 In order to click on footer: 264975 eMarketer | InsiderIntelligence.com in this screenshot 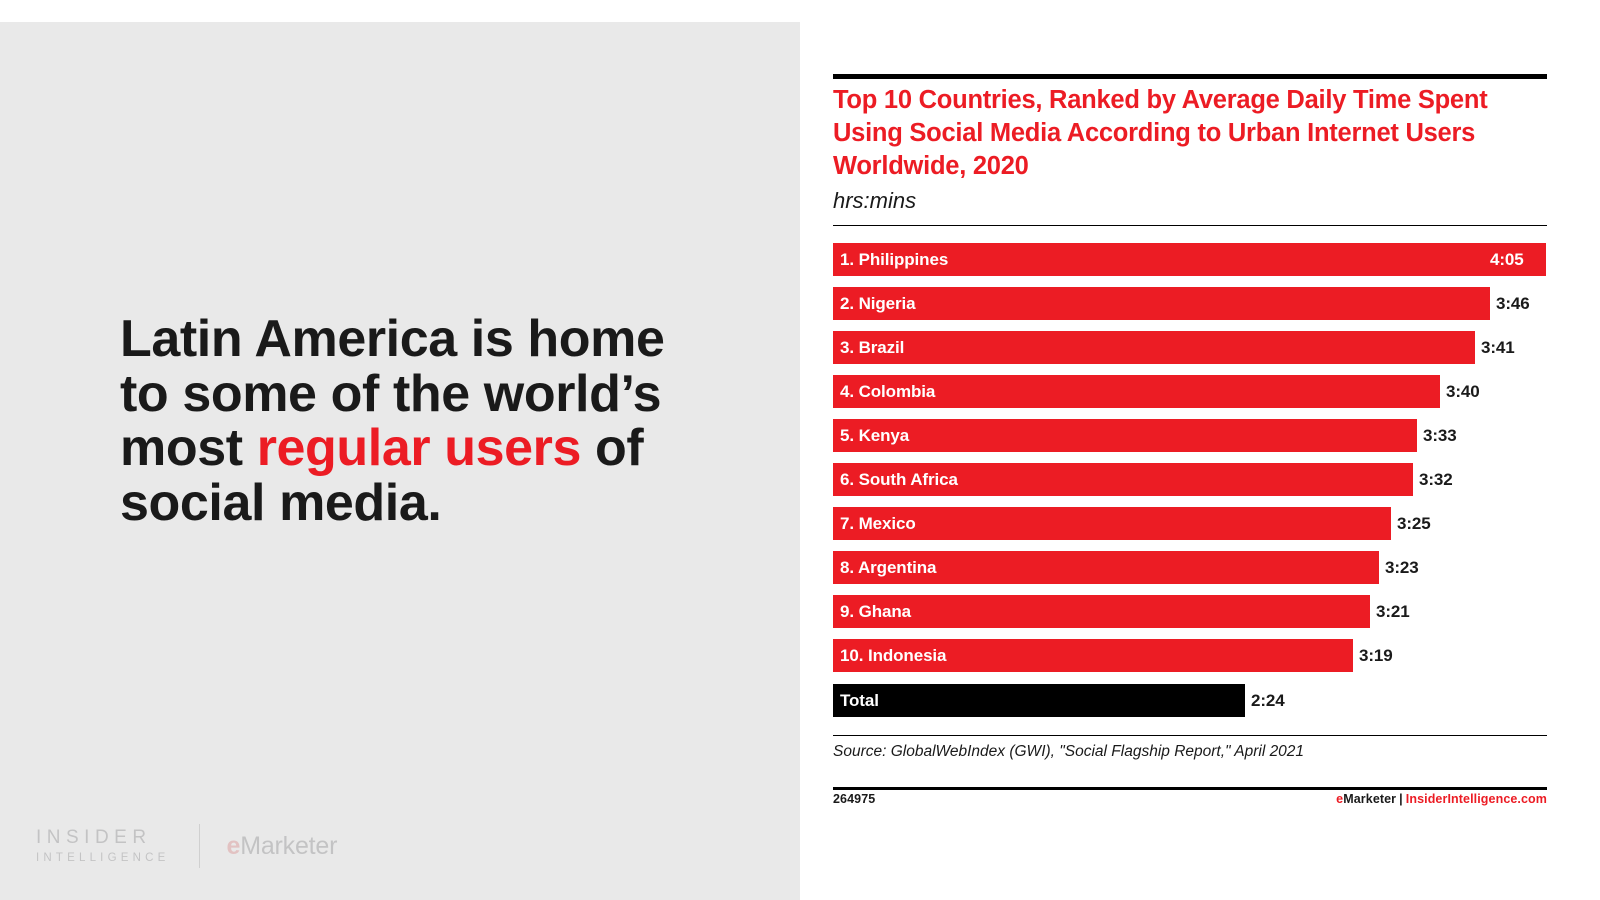, I will do `click(1190, 799)`.